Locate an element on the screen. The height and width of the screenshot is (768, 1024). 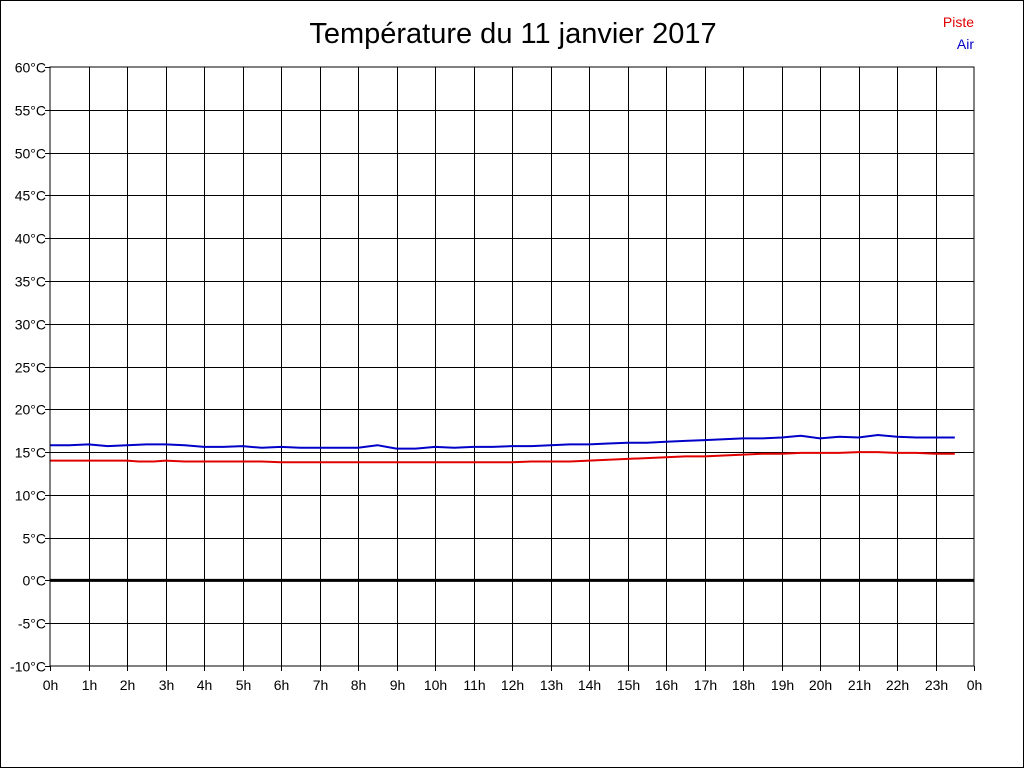
x-tick-label: 13h is located at coordinates (551, 685).